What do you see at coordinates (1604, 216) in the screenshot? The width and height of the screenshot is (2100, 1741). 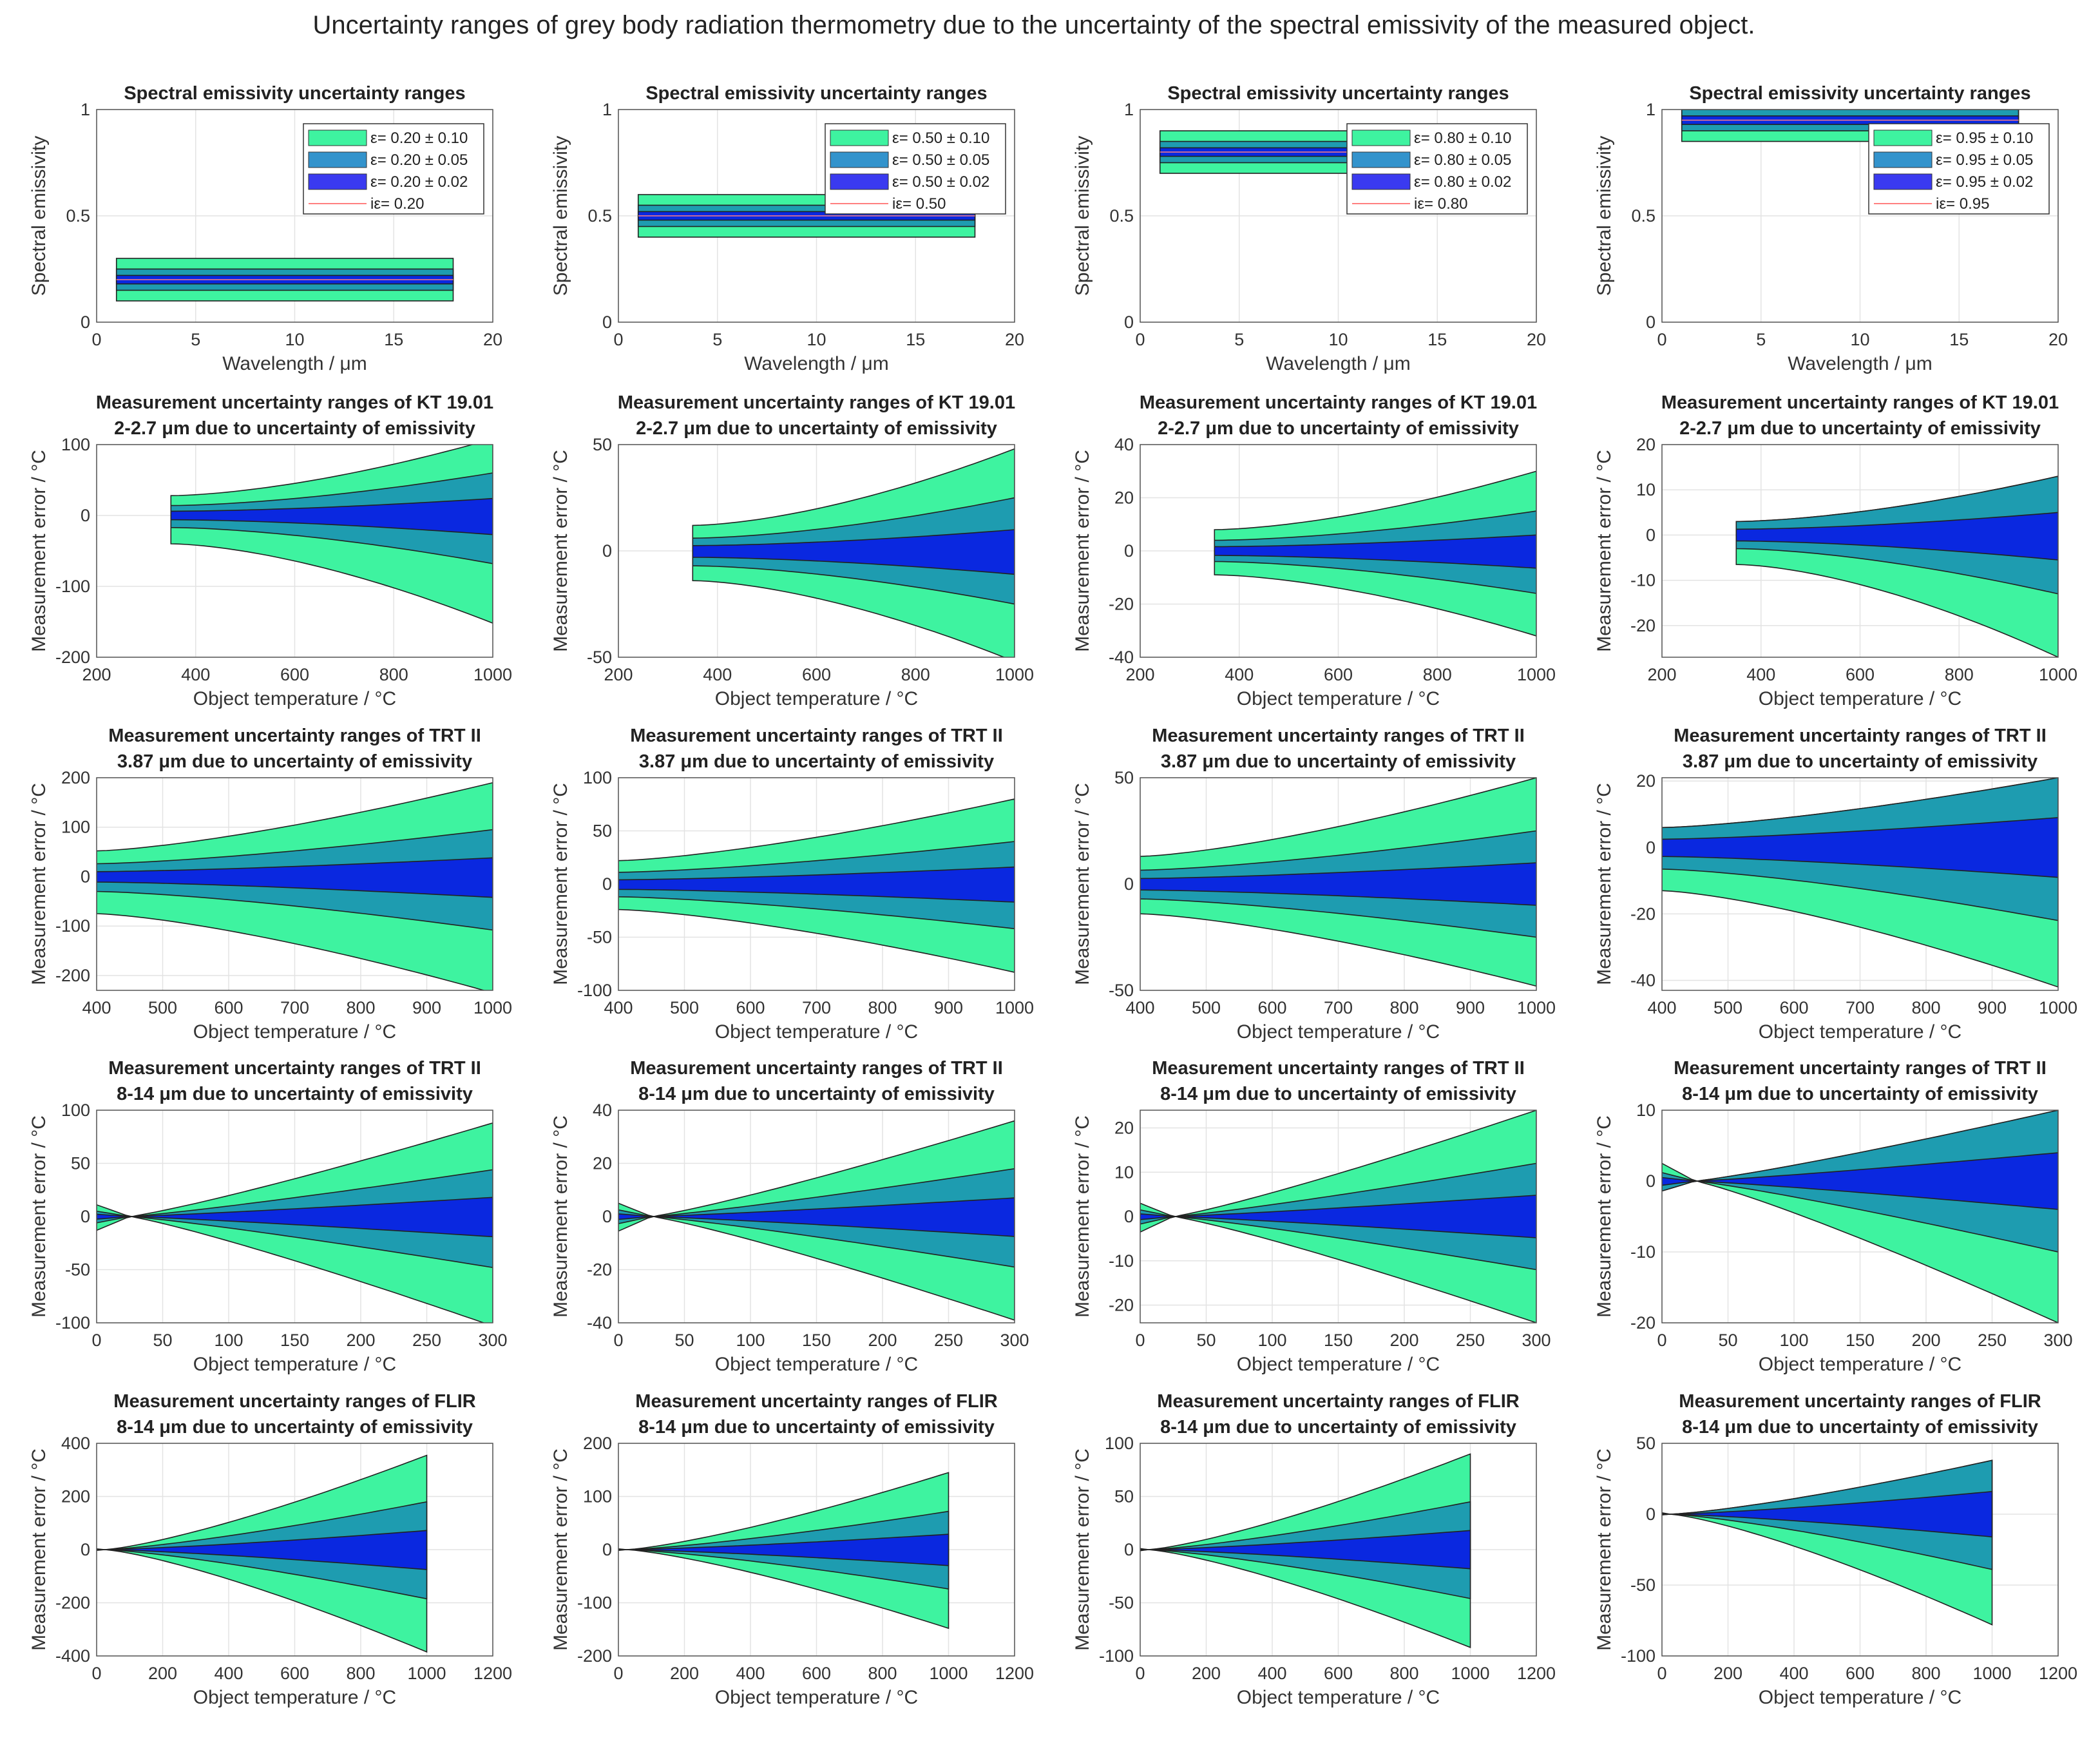 I see `y-axis-label: Spectral emissivity` at bounding box center [1604, 216].